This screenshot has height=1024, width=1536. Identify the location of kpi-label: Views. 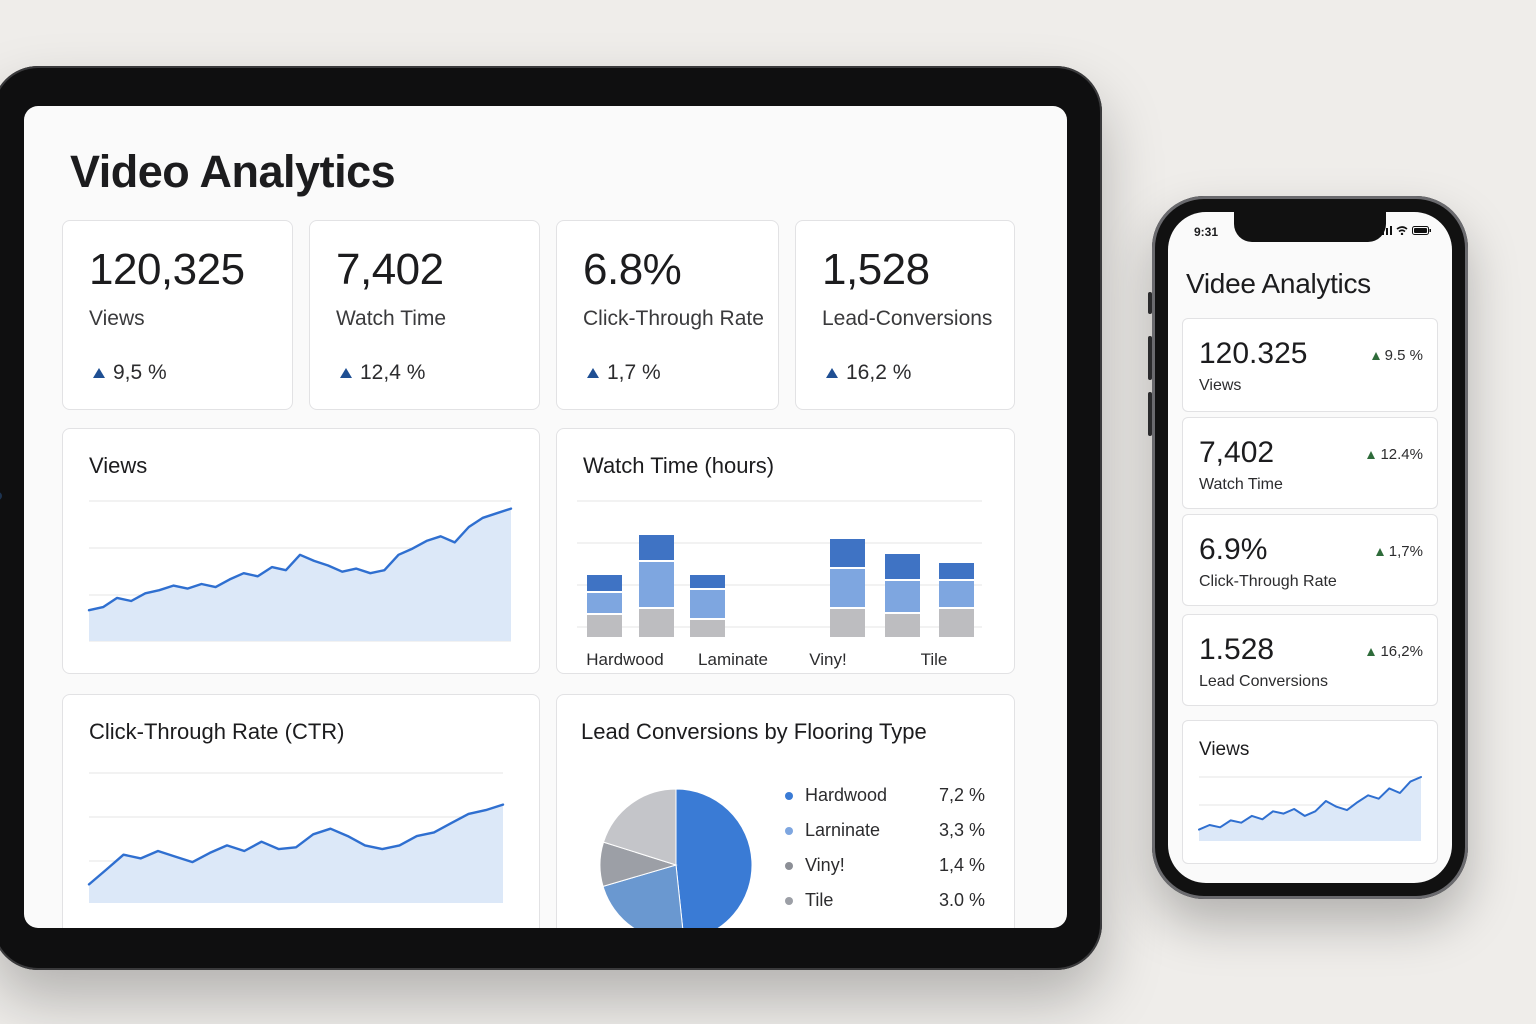
(117, 318).